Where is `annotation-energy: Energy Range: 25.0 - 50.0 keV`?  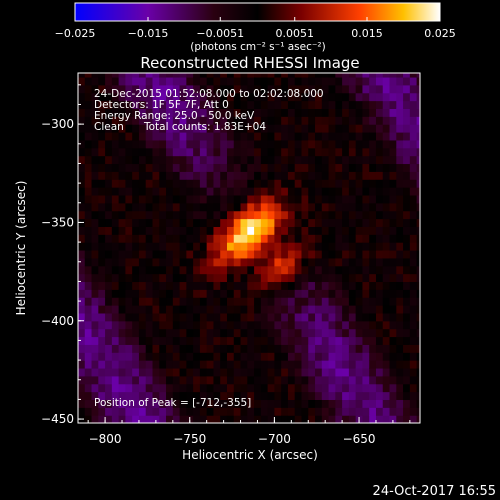 annotation-energy: Energy Range: 25.0 - 50.0 keV is located at coordinates (174, 116).